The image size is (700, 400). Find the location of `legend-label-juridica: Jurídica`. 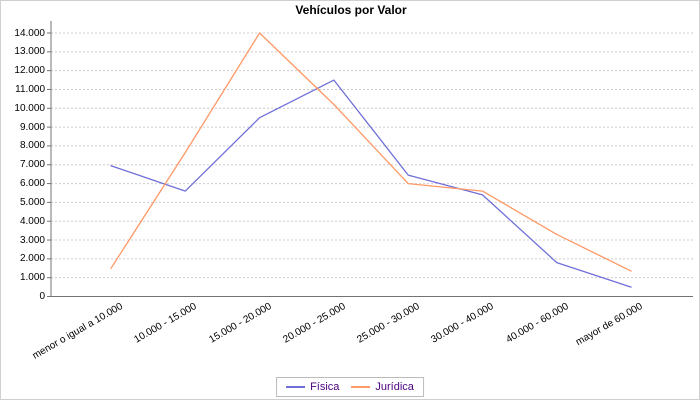

legend-label-juridica: Jurídica is located at coordinates (394, 387).